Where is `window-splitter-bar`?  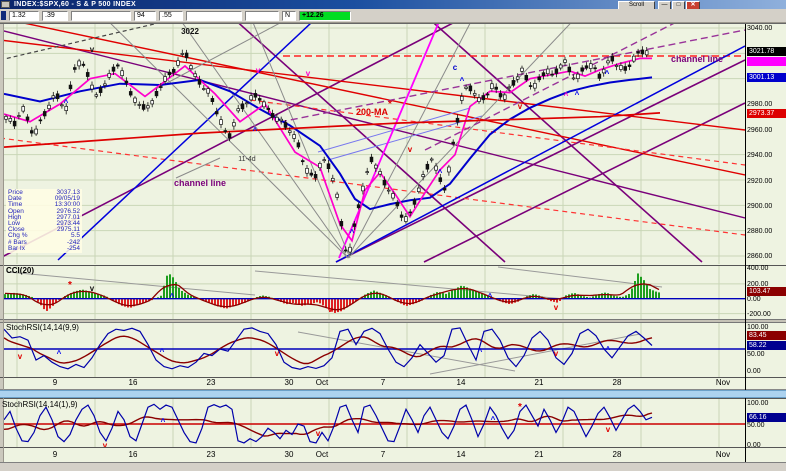
window-splitter-bar is located at coordinates (393, 394).